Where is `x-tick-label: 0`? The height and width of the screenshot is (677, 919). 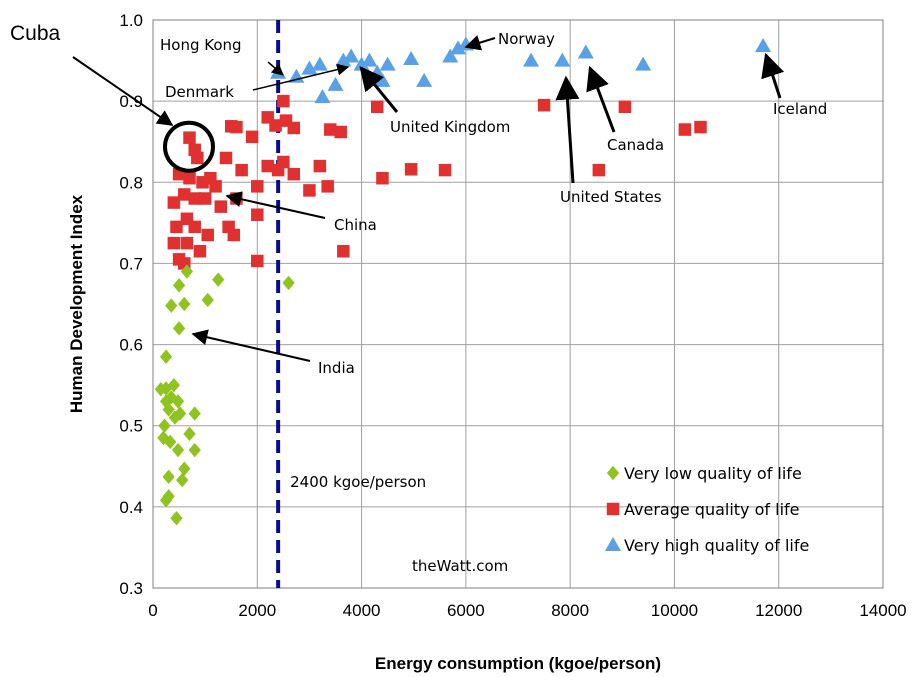
x-tick-label: 0 is located at coordinates (152, 610).